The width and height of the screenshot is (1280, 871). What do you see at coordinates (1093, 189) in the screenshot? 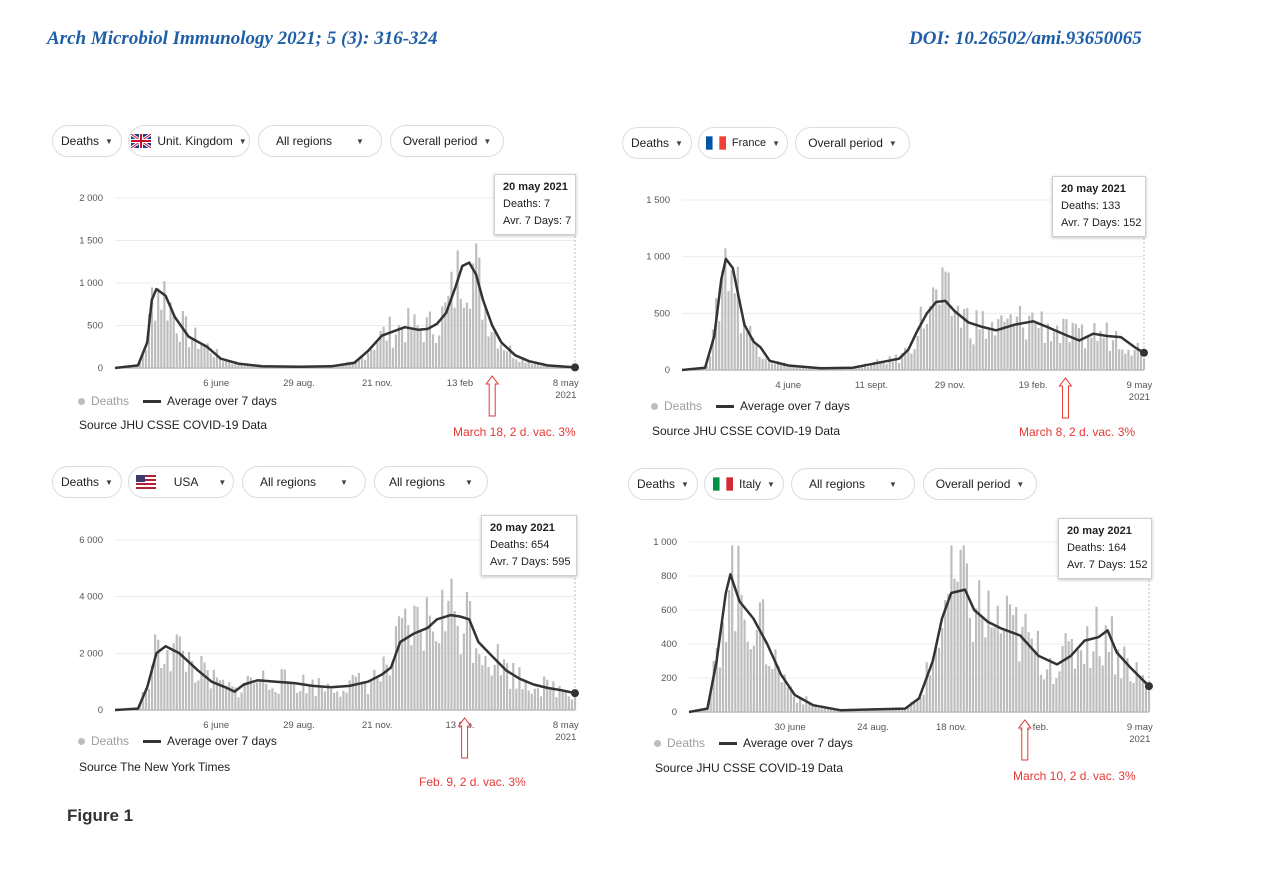
I see `tooltip-date: 20 may 2021` at bounding box center [1093, 189].